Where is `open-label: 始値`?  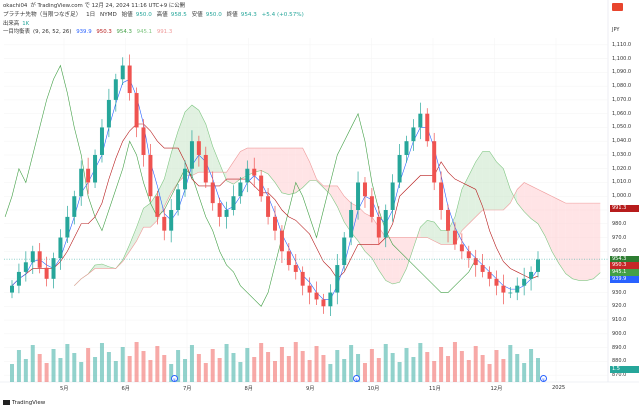
open-label: 始値 is located at coordinates (127, 15).